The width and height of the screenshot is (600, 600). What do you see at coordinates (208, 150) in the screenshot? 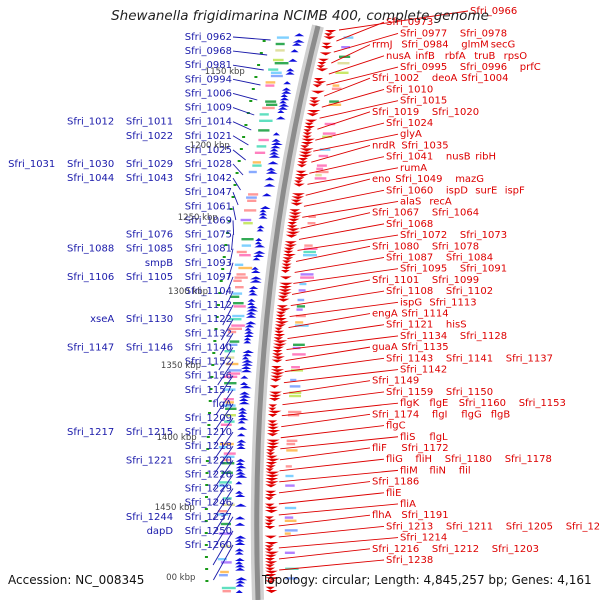
I see `gene-label-left: Sfri_1025` at bounding box center [208, 150].